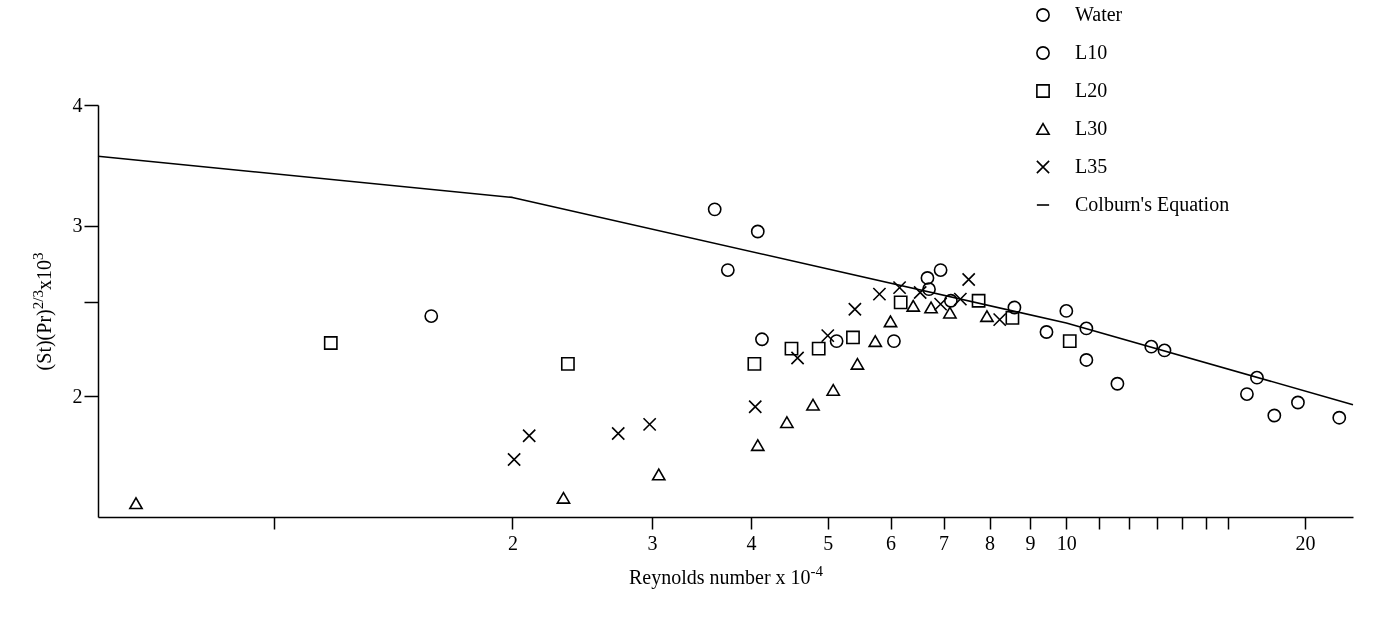  Describe the element at coordinates (1091, 128) in the screenshot. I see `legend-label: L30` at that location.